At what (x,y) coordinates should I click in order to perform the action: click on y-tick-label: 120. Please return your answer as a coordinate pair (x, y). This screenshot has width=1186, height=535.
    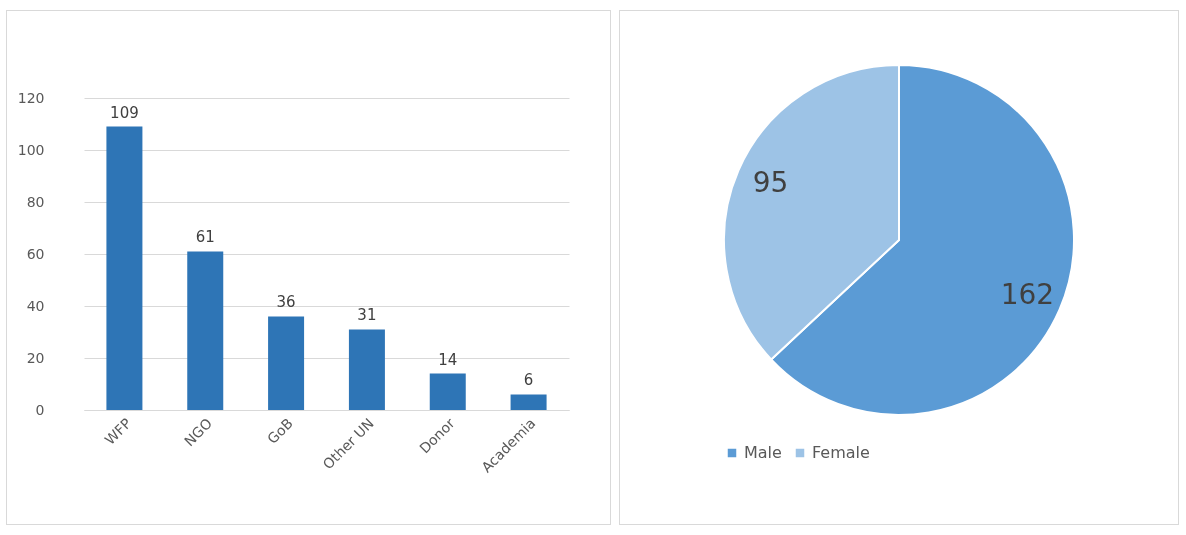
    Looking at the image, I should click on (31, 97).